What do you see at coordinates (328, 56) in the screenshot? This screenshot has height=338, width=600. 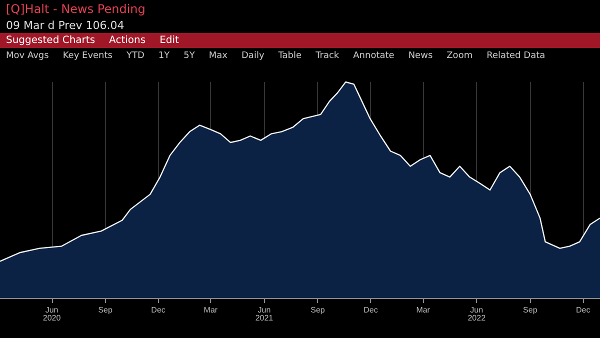 I see `text: Track` at bounding box center [328, 56].